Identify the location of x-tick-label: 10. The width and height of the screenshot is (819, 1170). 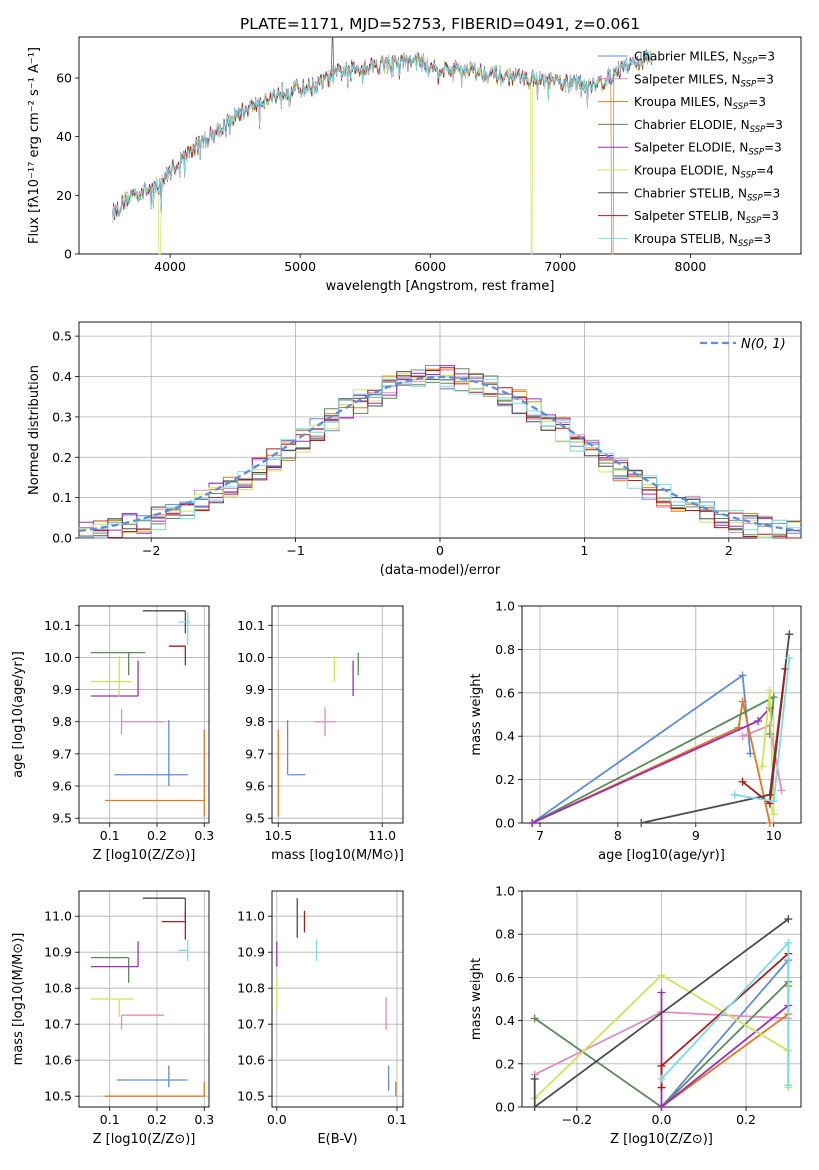
(774, 835).